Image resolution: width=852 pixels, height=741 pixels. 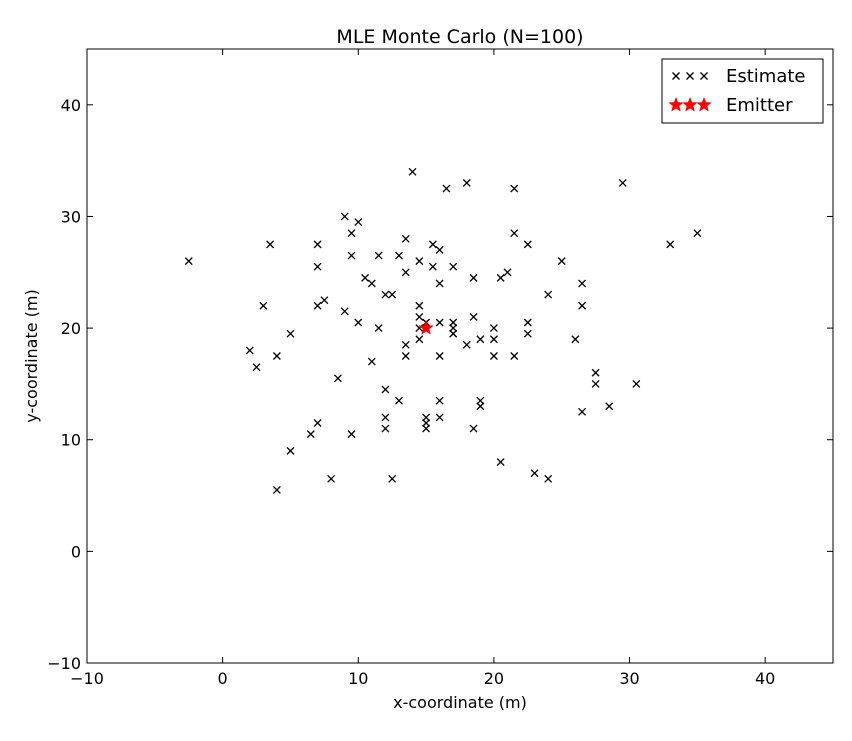 I want to click on y-tick-label: 30, so click(x=71, y=216).